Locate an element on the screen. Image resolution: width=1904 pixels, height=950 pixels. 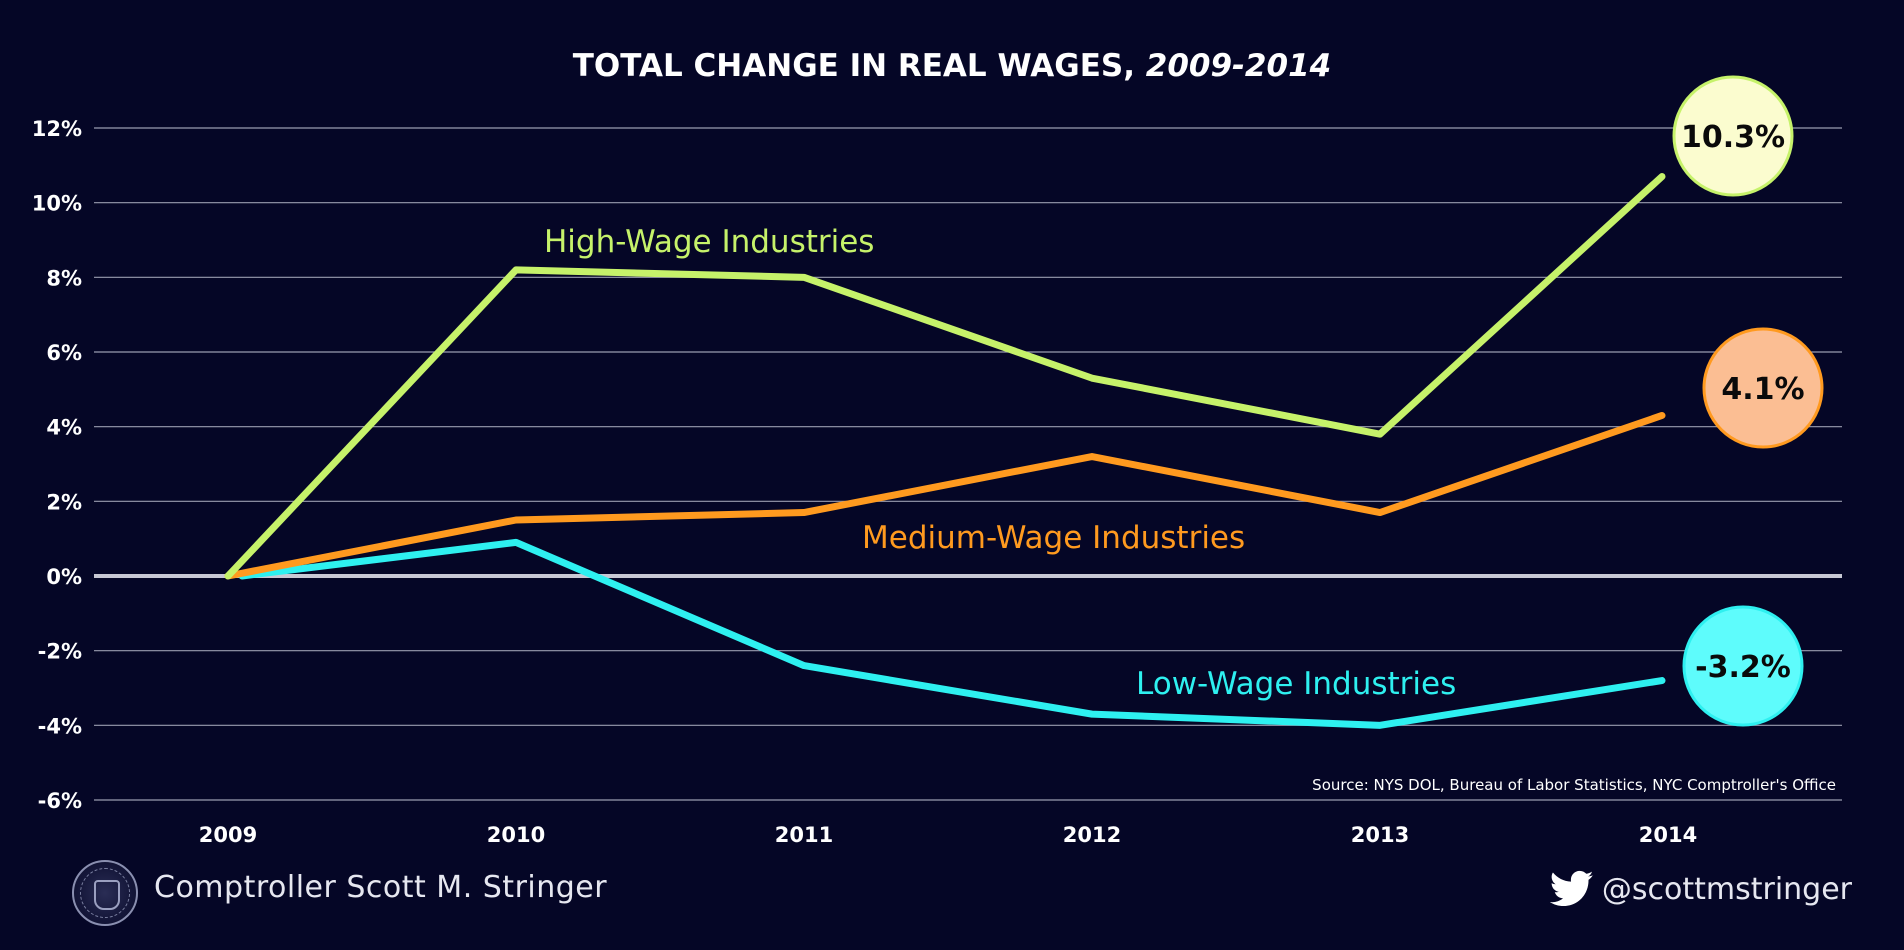
y-tick-label: 8% is located at coordinates (64, 278).